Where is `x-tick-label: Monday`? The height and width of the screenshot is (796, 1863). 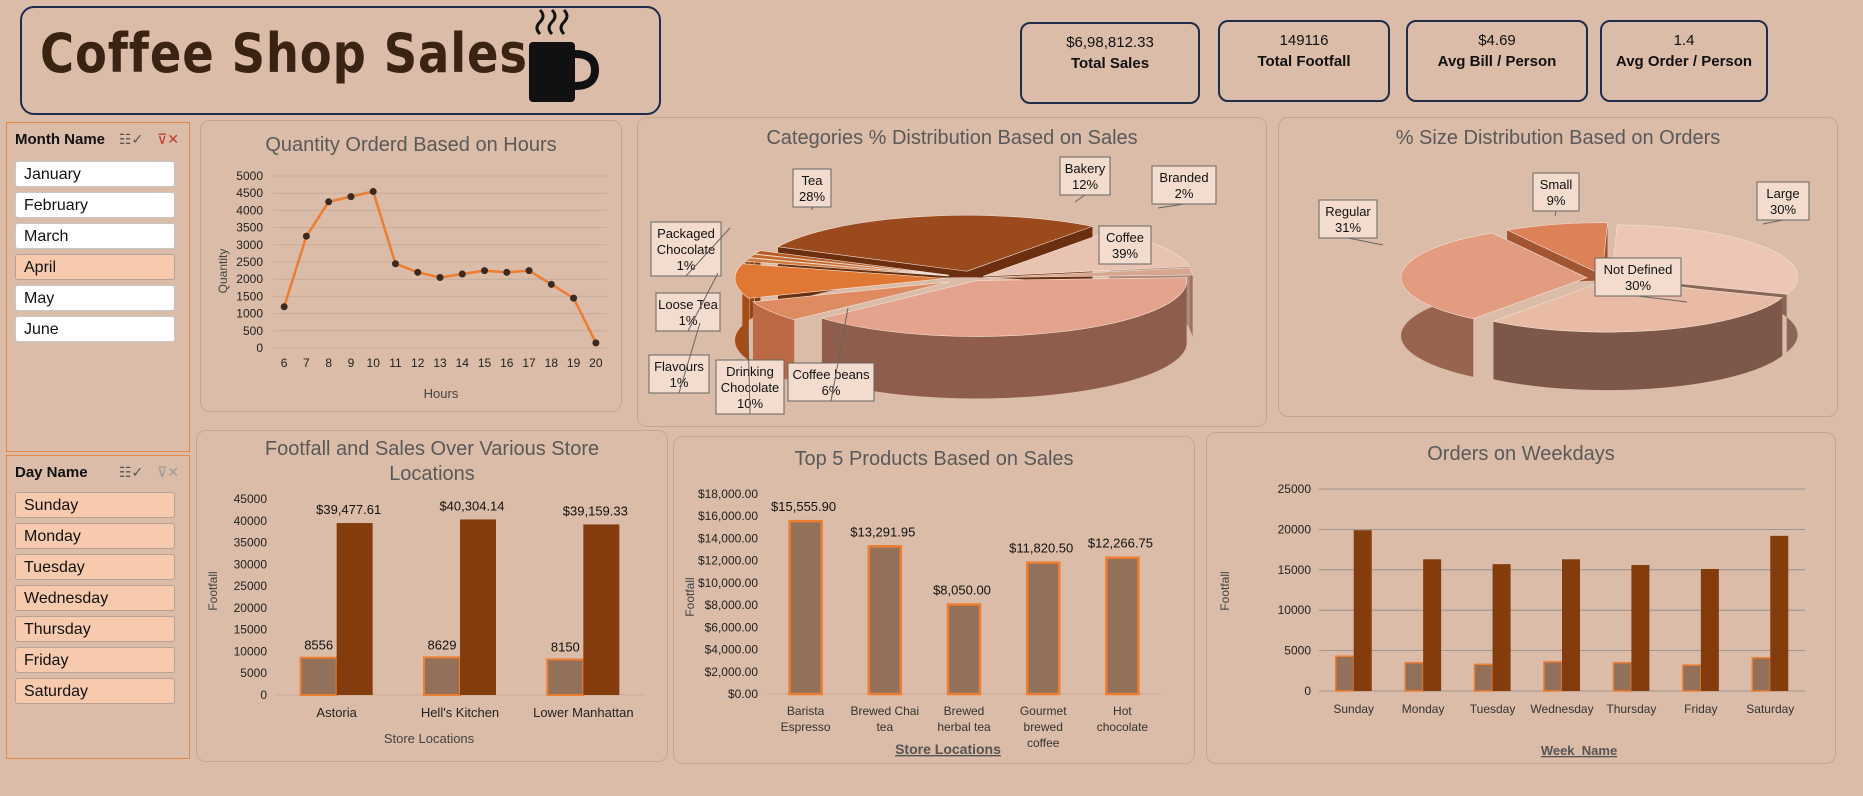
x-tick-label: Monday is located at coordinates (1423, 709).